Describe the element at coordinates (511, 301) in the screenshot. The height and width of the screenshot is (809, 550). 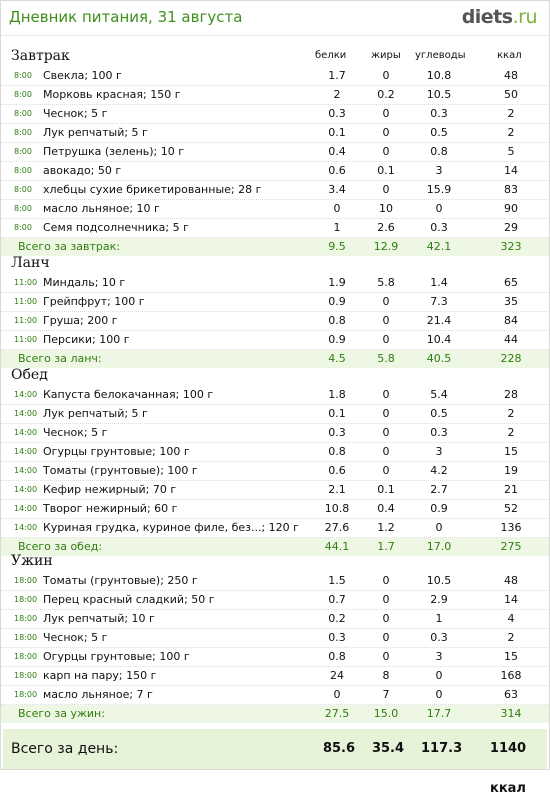
I see `row-kcal: 35` at that location.